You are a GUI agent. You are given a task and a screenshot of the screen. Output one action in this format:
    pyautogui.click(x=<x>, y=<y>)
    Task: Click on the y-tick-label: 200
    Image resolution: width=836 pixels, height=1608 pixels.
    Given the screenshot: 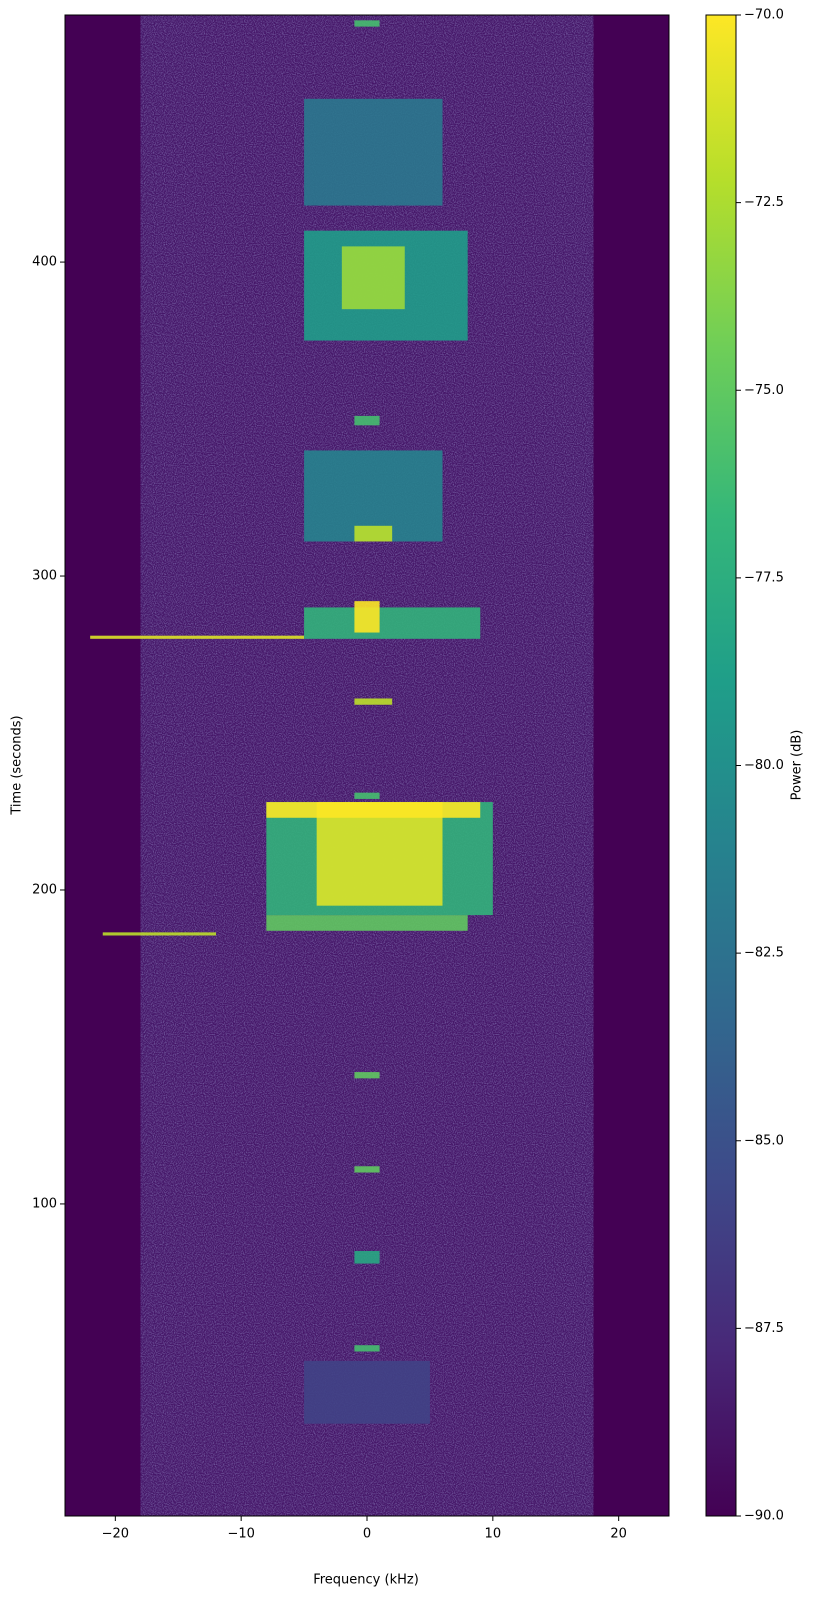 What is the action you would take?
    pyautogui.click(x=44, y=889)
    